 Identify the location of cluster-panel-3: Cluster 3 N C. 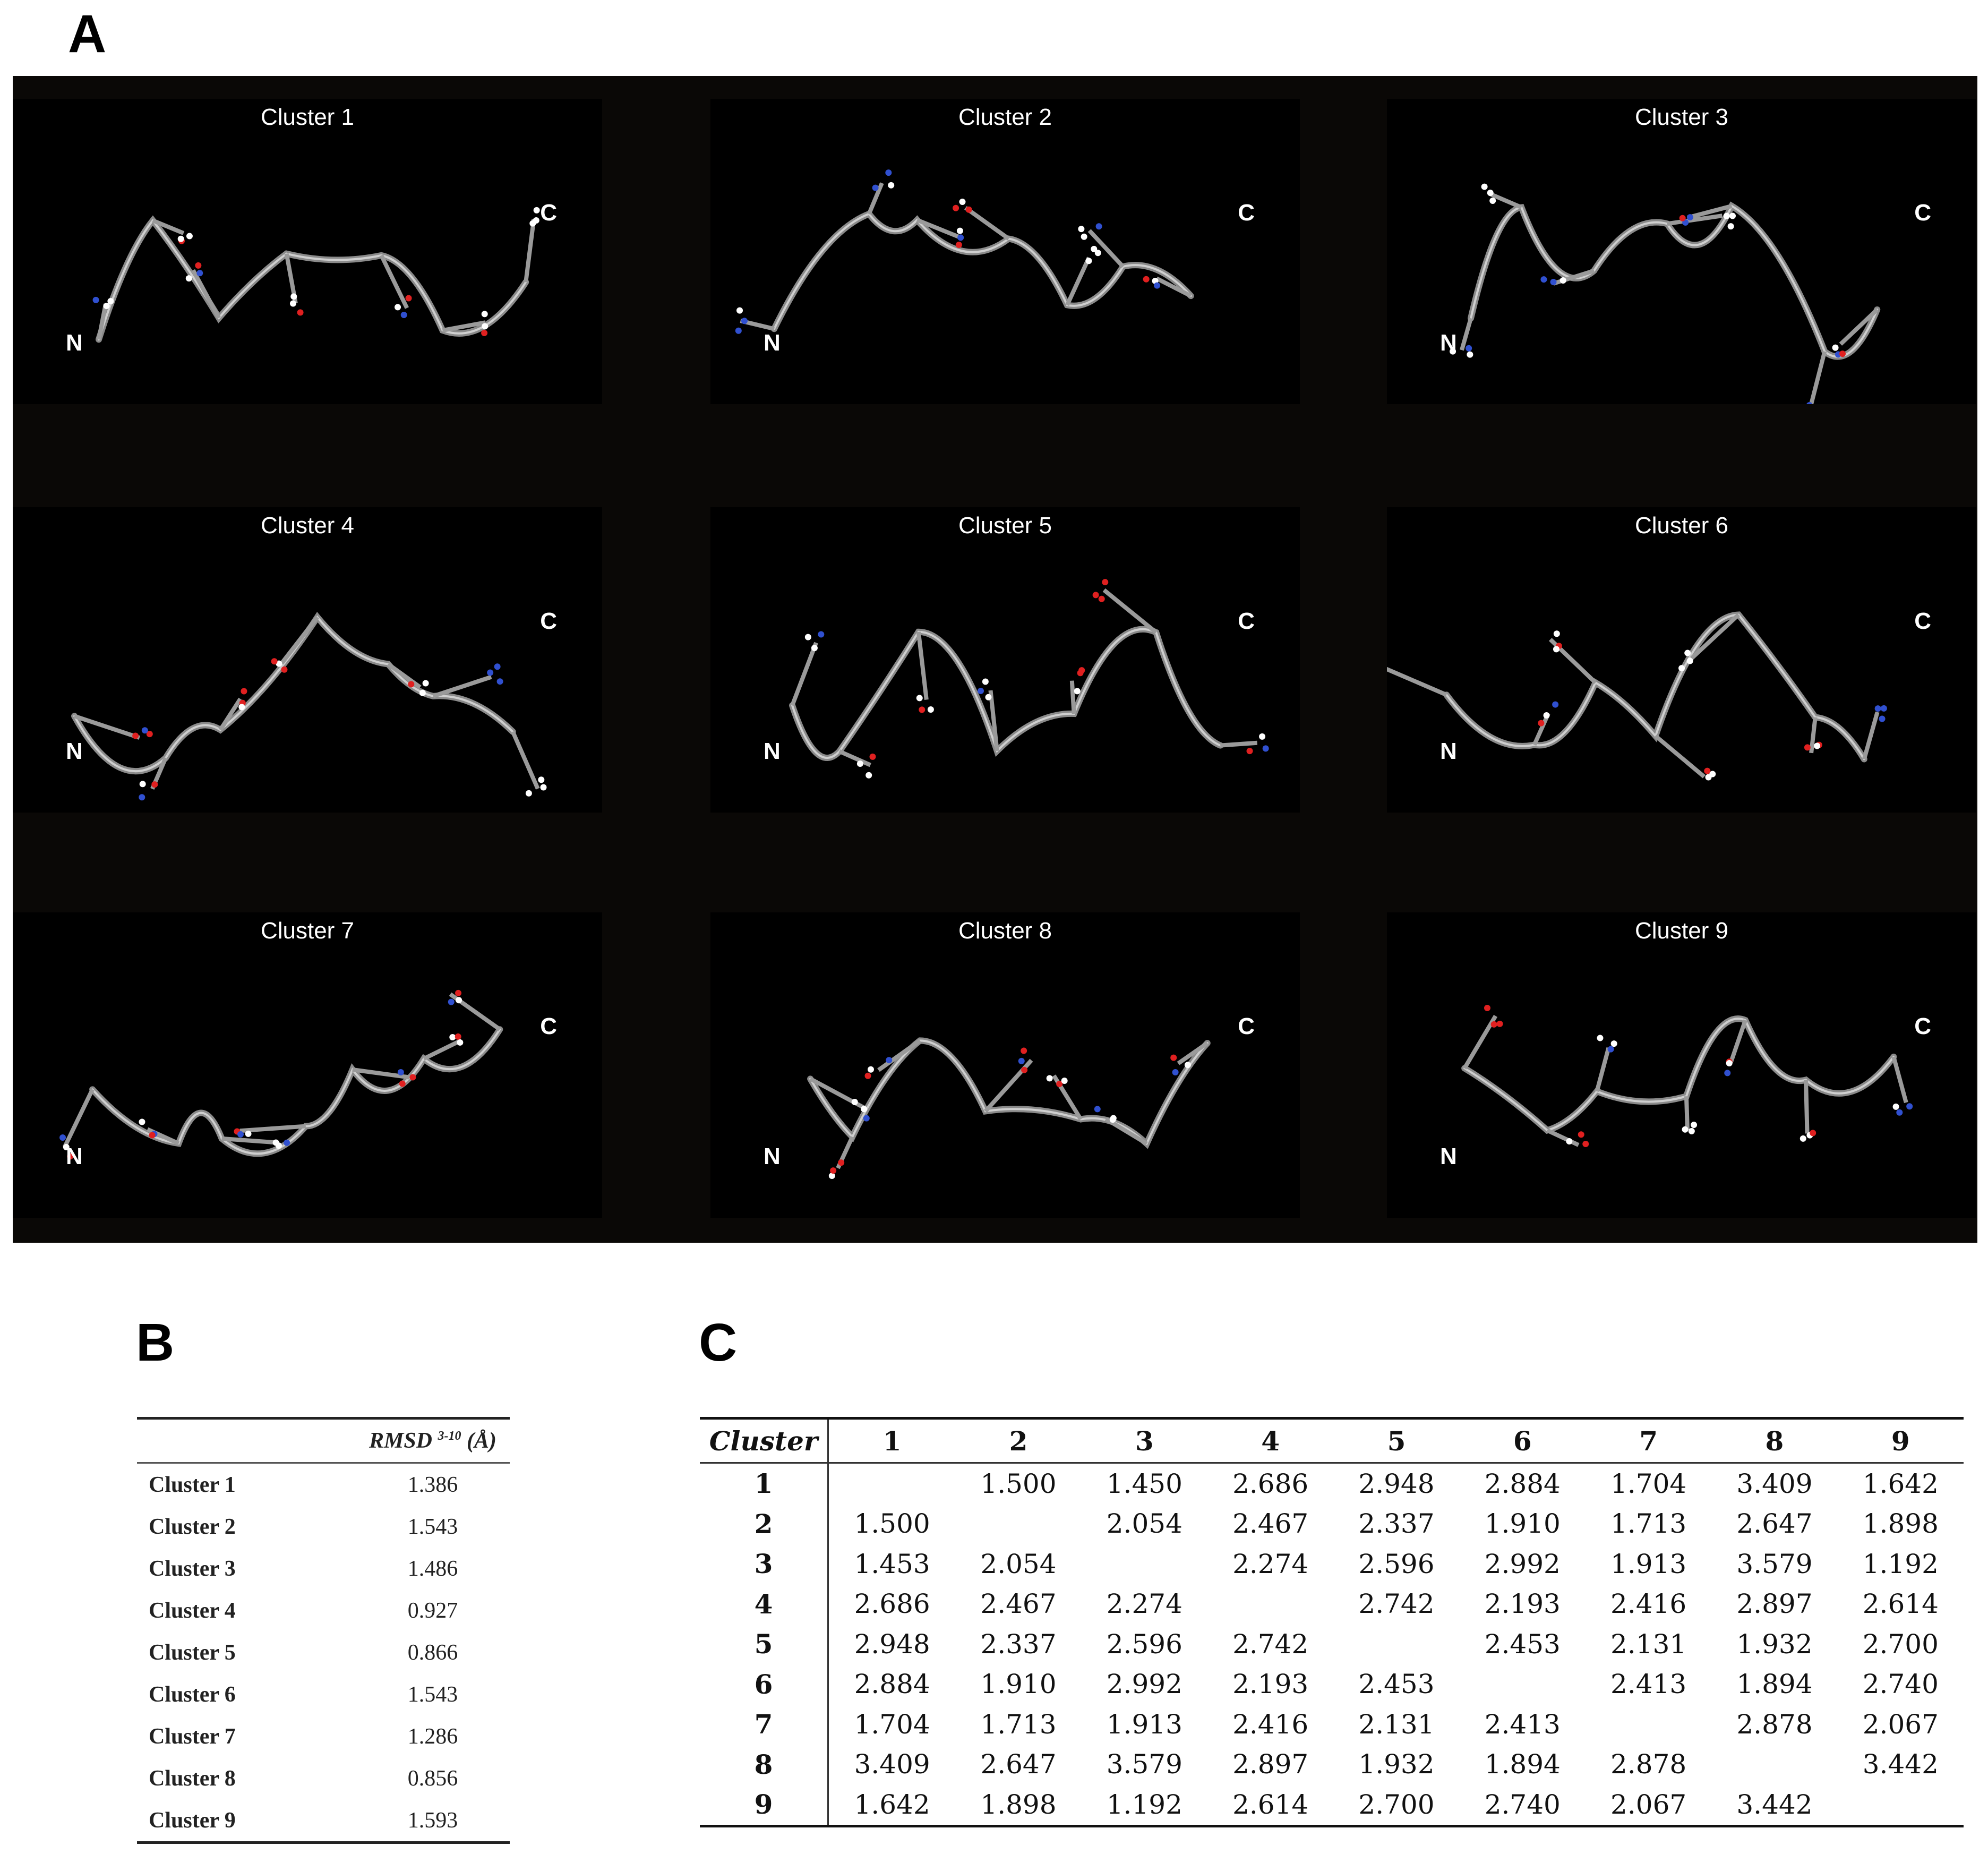
(1681, 251).